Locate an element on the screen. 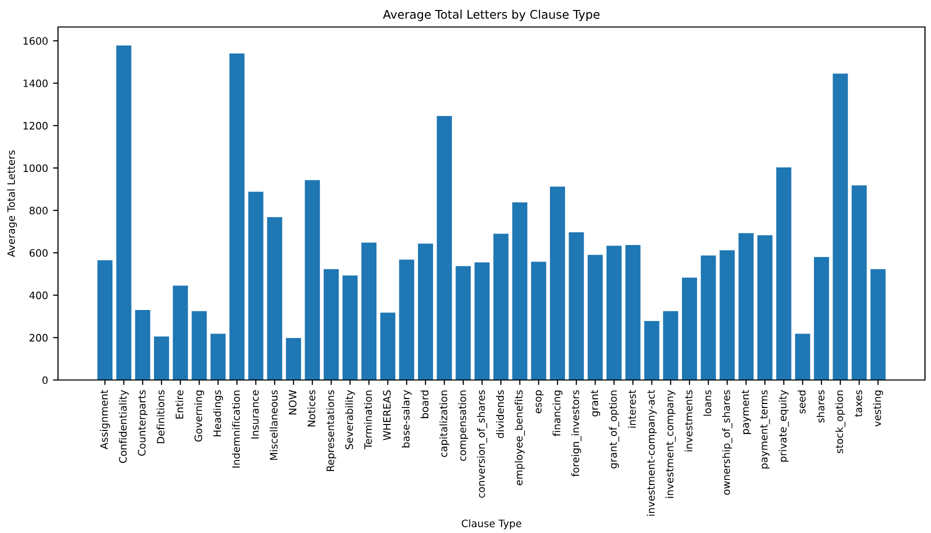  y-tick-label: 600 is located at coordinates (39, 253).